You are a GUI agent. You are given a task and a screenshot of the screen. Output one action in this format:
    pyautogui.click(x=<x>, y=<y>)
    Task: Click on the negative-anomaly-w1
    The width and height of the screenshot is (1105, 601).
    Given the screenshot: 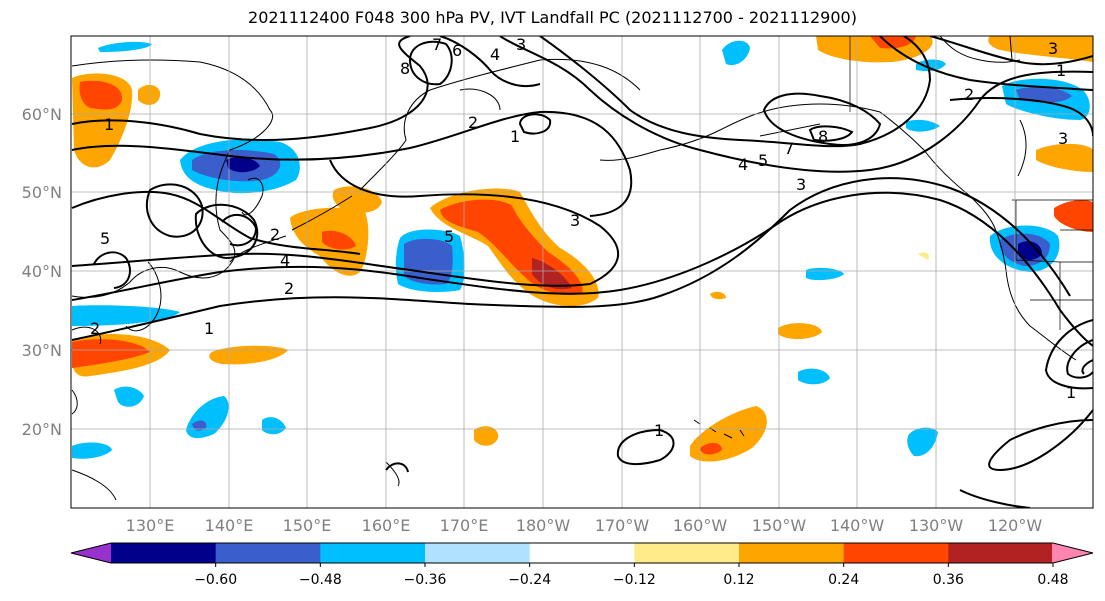 What is the action you would take?
    pyautogui.click(x=129, y=396)
    